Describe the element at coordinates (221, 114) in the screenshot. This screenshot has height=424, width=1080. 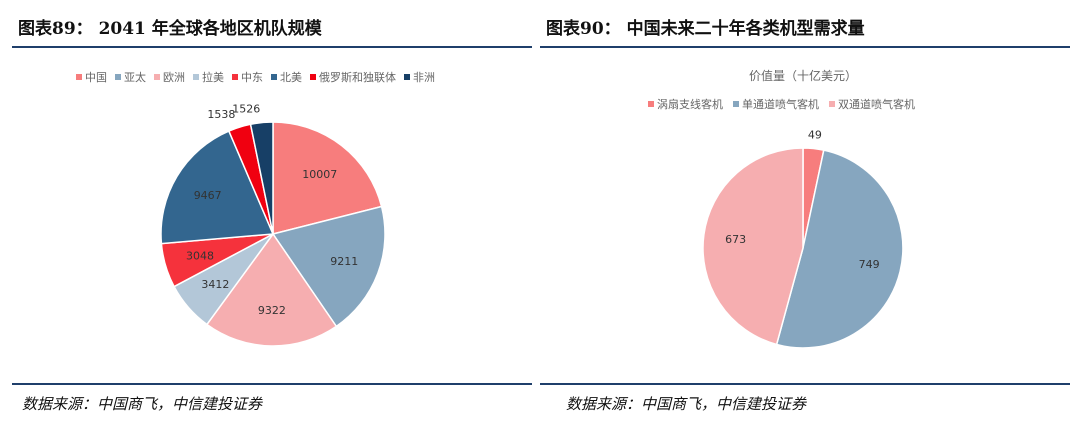
I see `data-label: 1538` at that location.